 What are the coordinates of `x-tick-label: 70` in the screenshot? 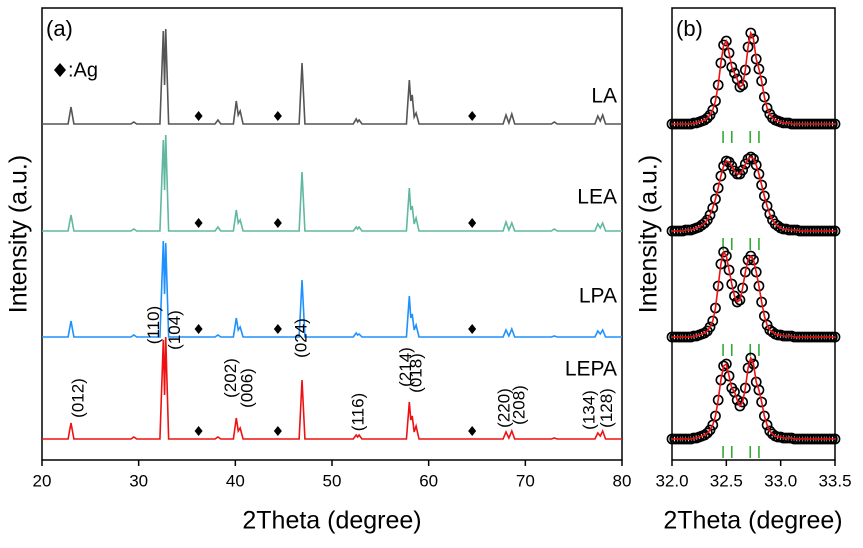 It's located at (525, 480).